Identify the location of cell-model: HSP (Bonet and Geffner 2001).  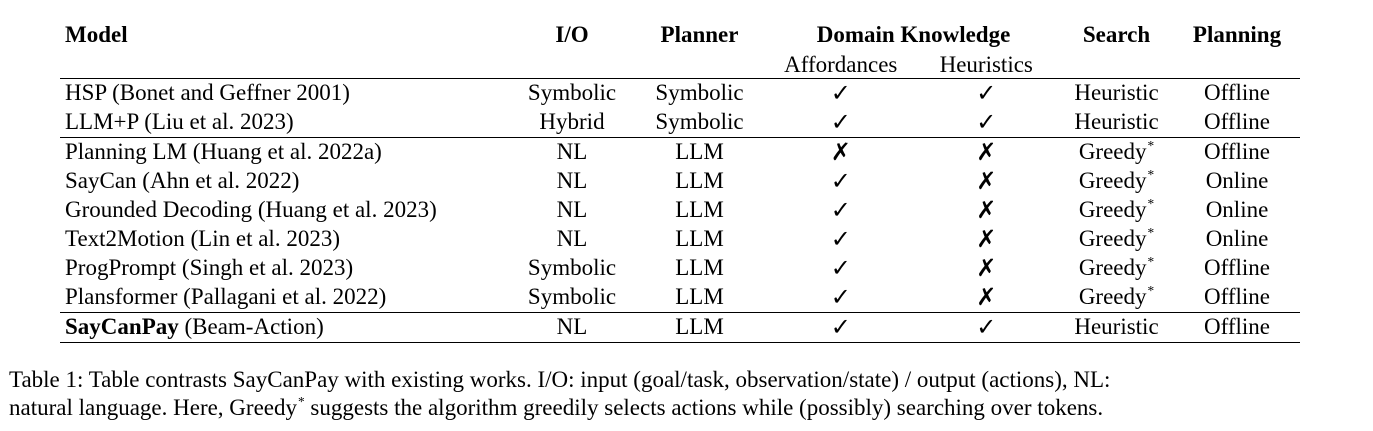
(286, 93).